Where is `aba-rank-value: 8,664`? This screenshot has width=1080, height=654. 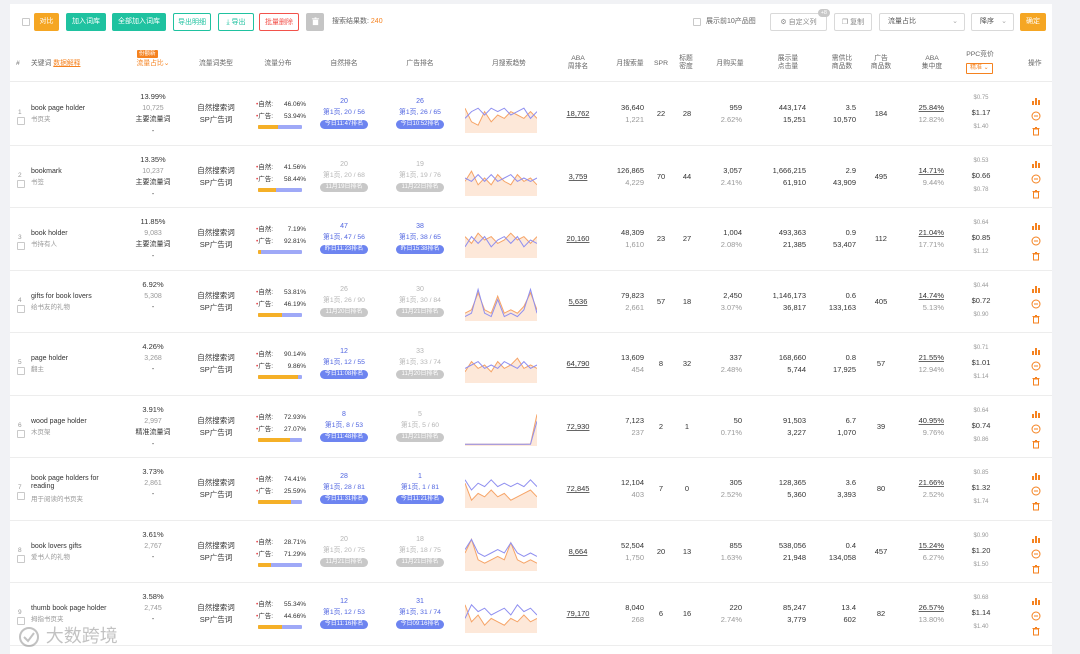
aba-rank-value: 8,664 is located at coordinates (578, 551).